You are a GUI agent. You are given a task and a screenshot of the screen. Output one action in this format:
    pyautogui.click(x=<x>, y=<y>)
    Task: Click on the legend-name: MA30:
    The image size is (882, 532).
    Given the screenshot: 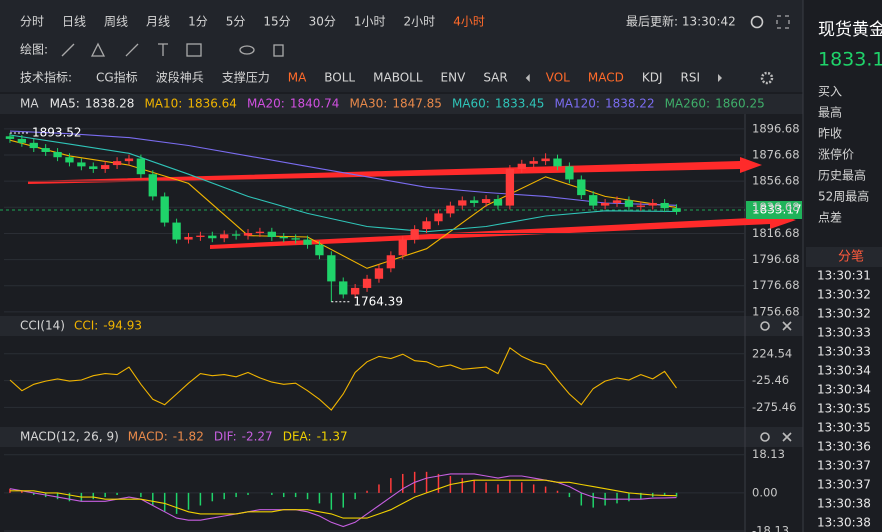 What is the action you would take?
    pyautogui.click(x=368, y=104)
    